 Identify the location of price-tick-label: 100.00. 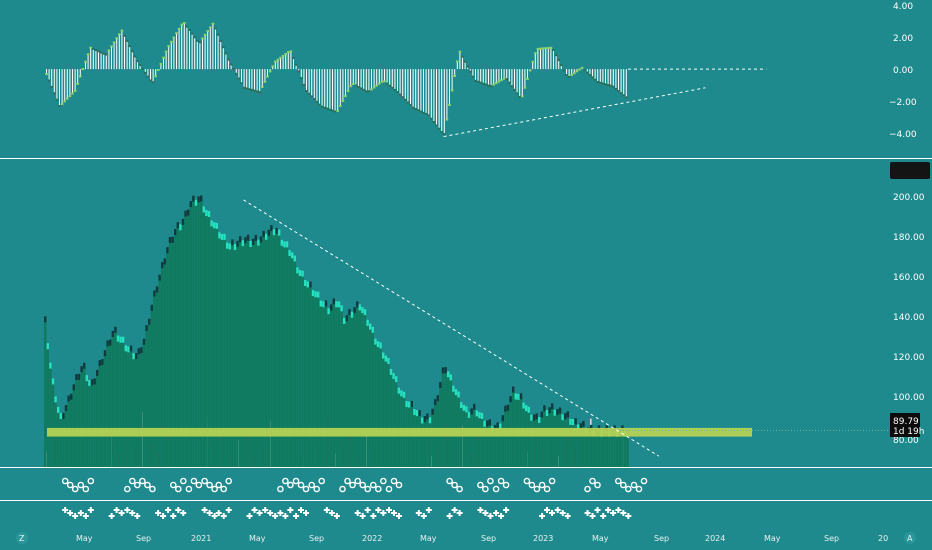
(909, 398).